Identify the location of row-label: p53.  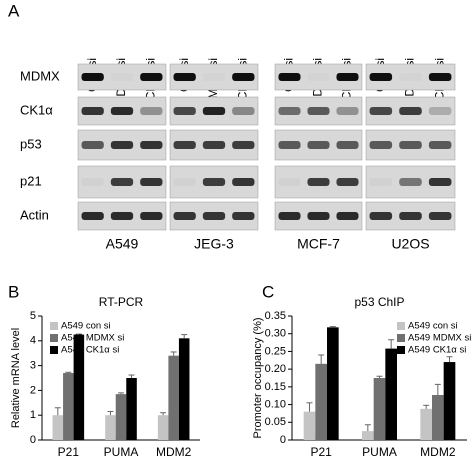
(31, 143).